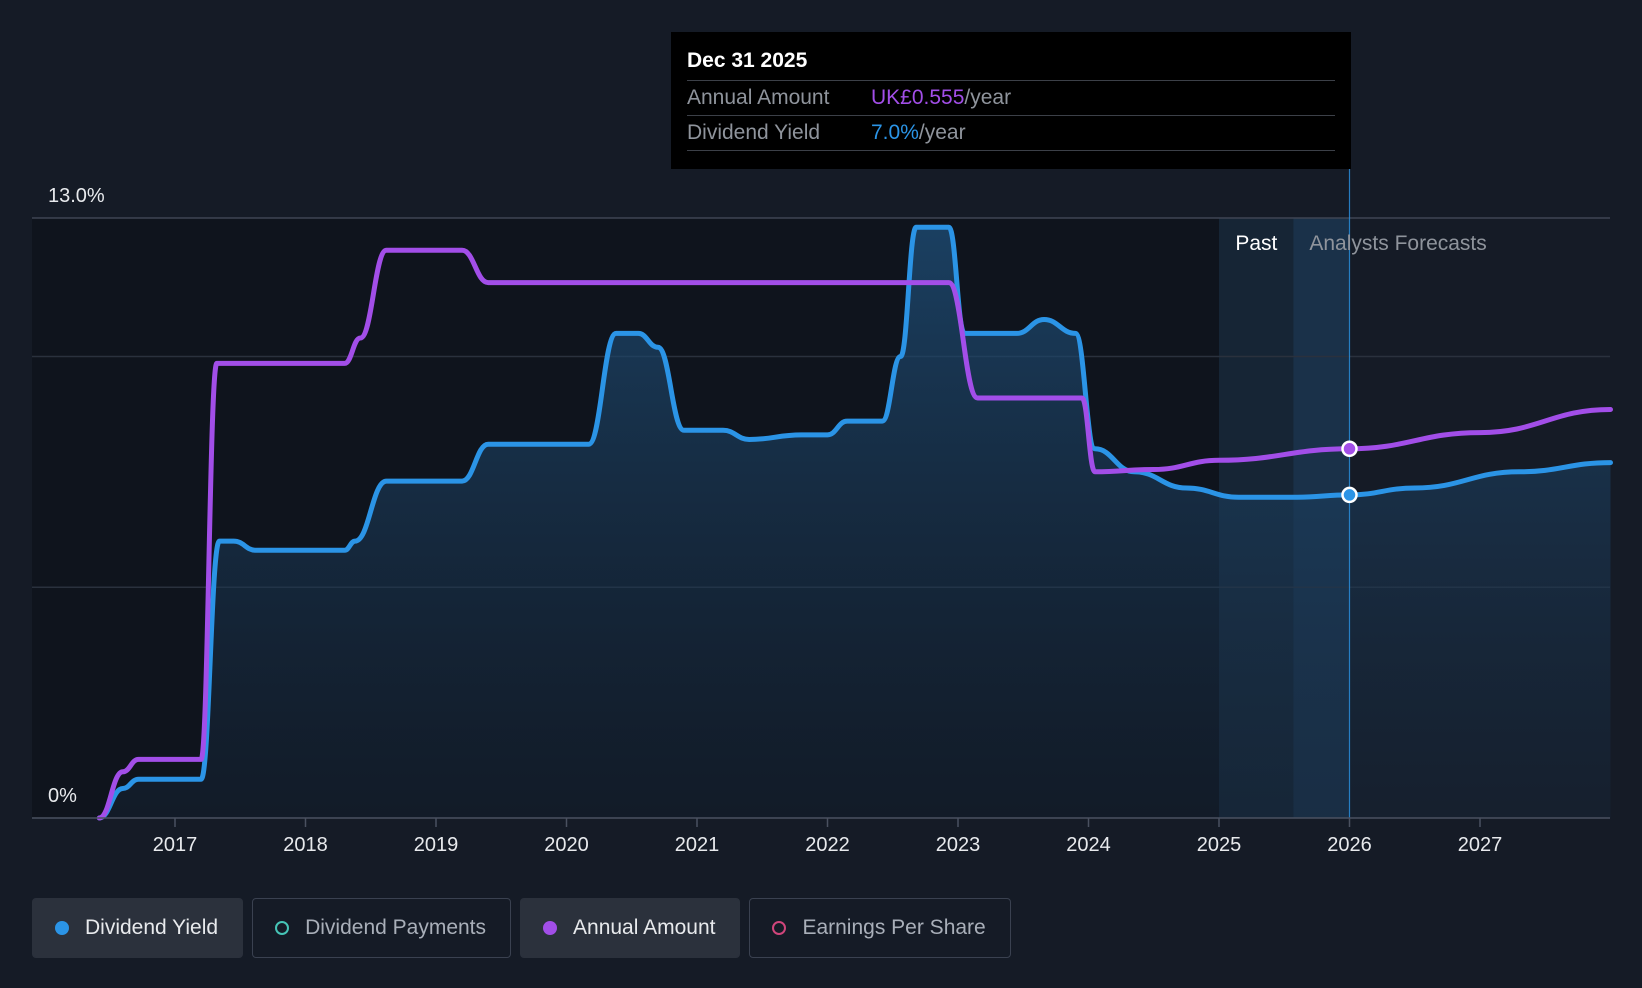 The width and height of the screenshot is (1642, 988). I want to click on x-tick-label: 2021, so click(697, 845).